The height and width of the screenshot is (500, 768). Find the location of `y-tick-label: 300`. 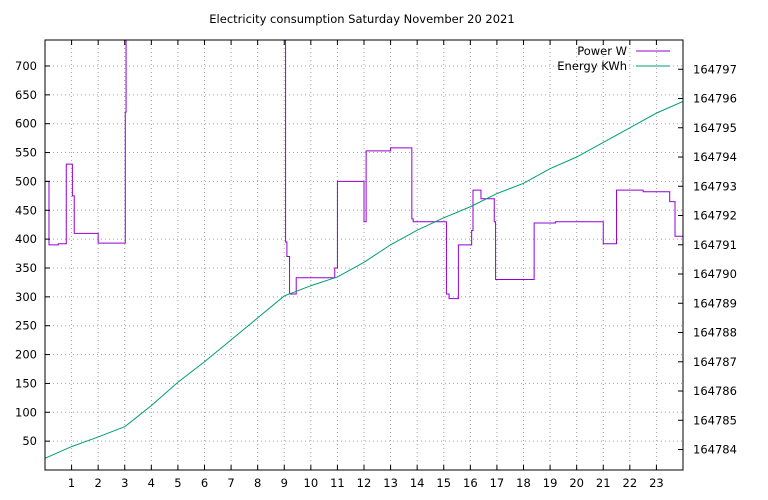

y-tick-label: 300 is located at coordinates (26, 297).